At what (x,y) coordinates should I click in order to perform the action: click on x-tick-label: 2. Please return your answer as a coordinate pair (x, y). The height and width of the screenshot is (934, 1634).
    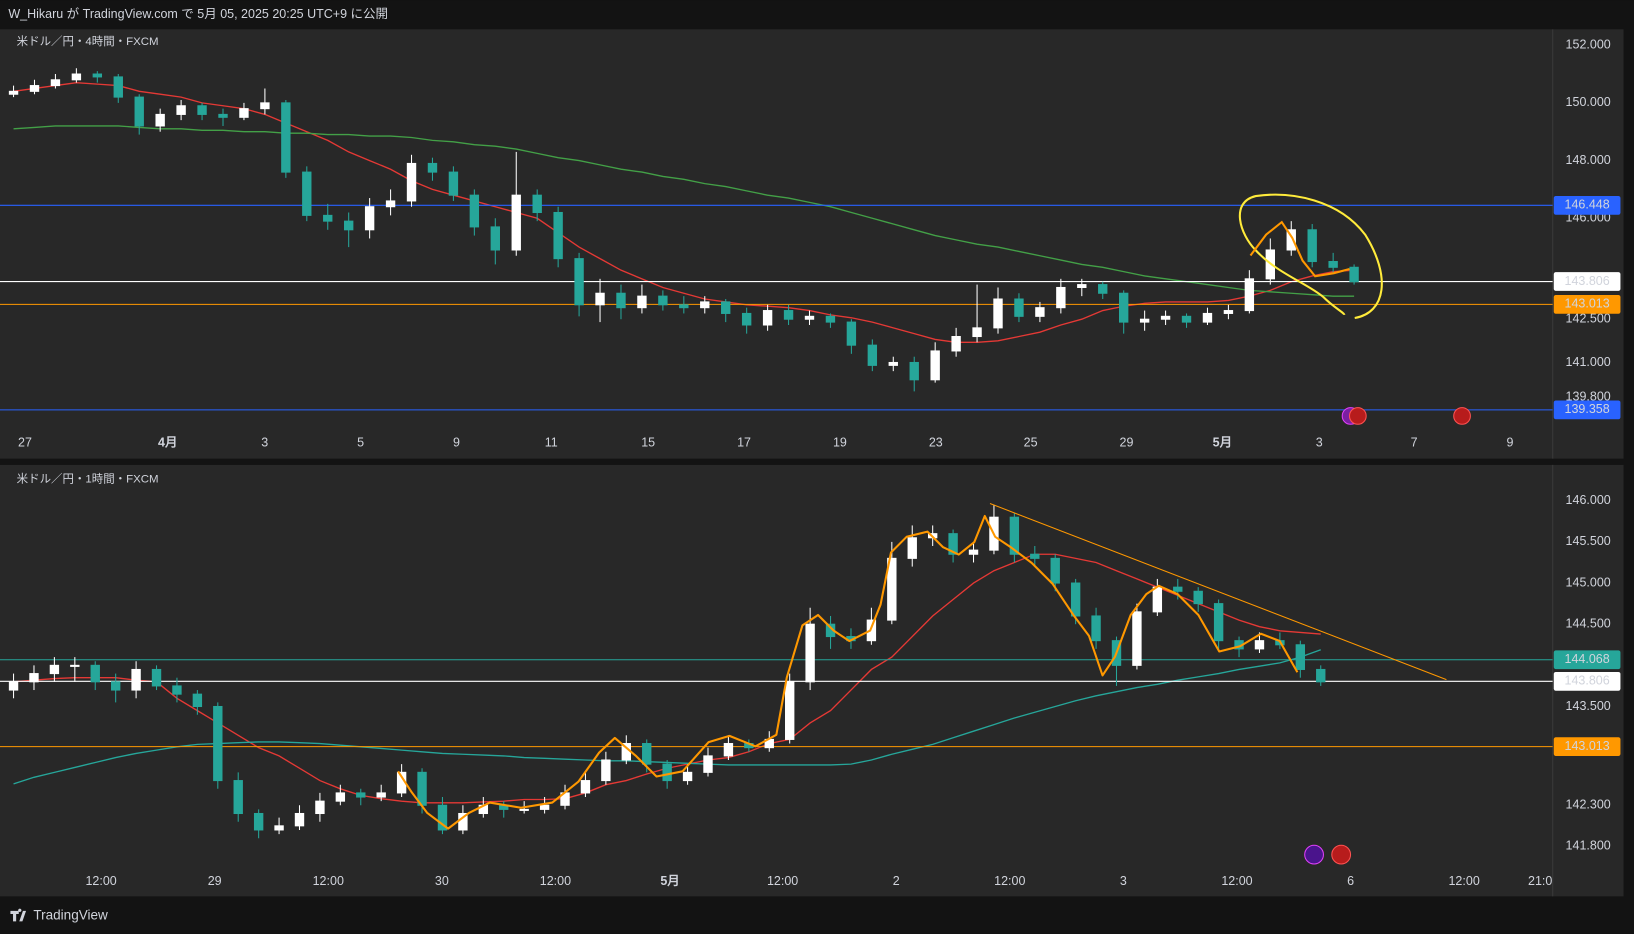
    Looking at the image, I should click on (896, 881).